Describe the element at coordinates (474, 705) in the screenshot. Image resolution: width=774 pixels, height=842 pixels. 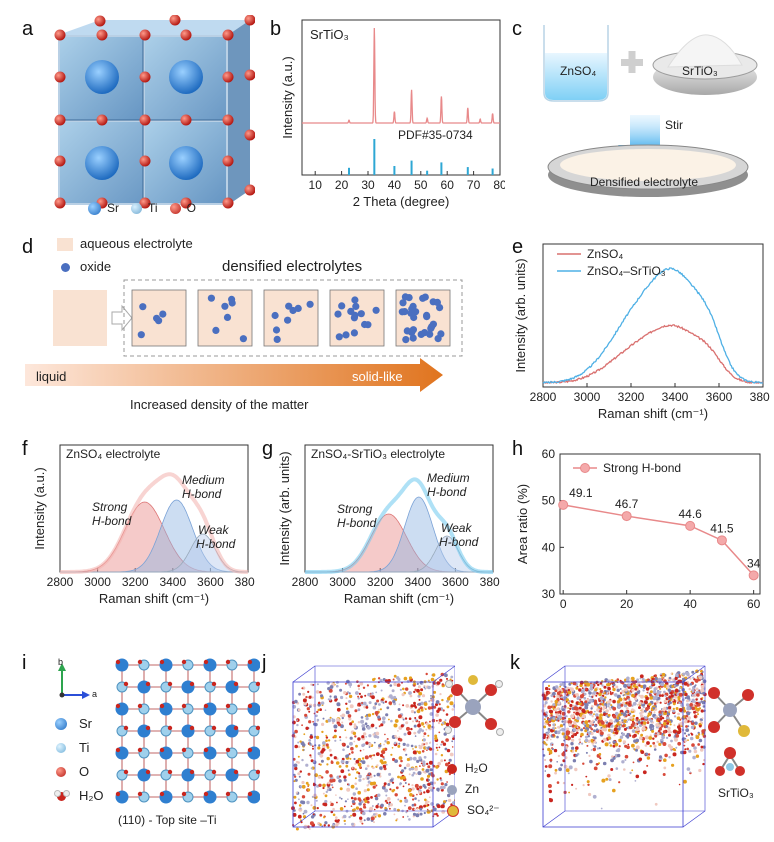
I see `zn-solvation-cluster` at that location.